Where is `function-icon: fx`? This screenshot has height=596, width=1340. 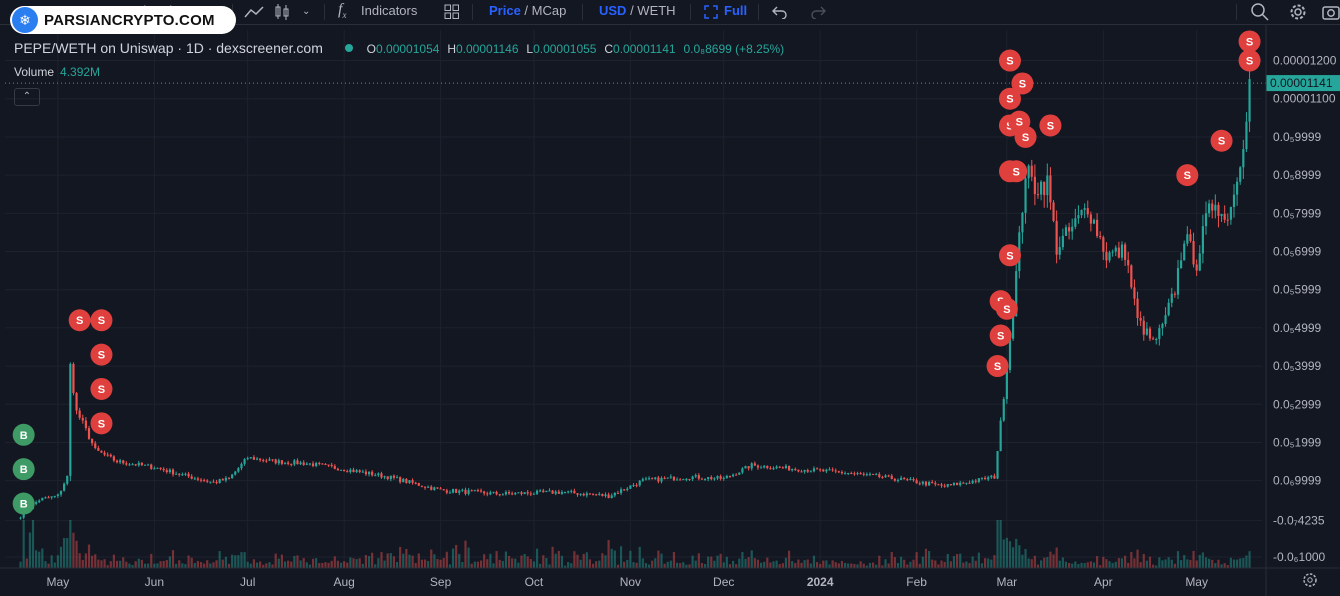 function-icon: fx is located at coordinates (342, 11).